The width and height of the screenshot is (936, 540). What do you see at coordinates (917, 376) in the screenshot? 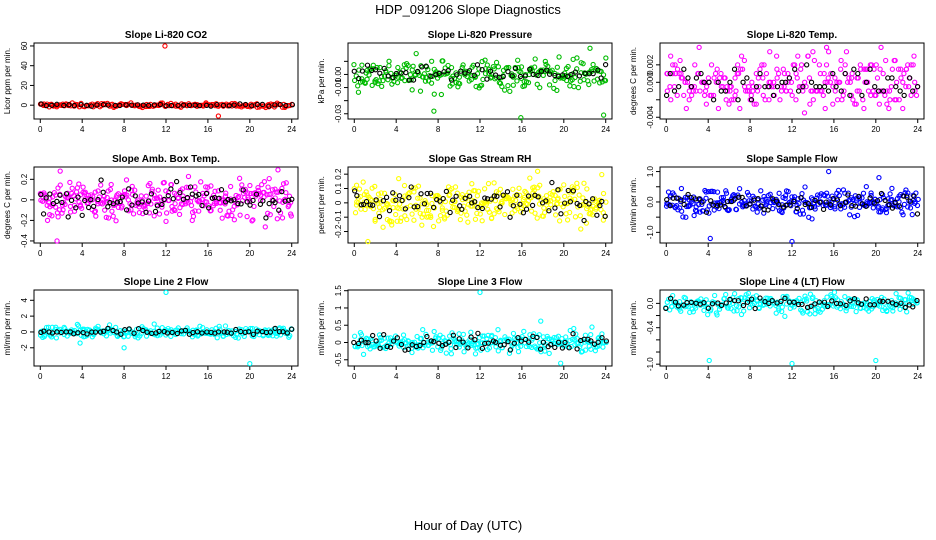
I see `x-tick-label: 24` at bounding box center [917, 376].